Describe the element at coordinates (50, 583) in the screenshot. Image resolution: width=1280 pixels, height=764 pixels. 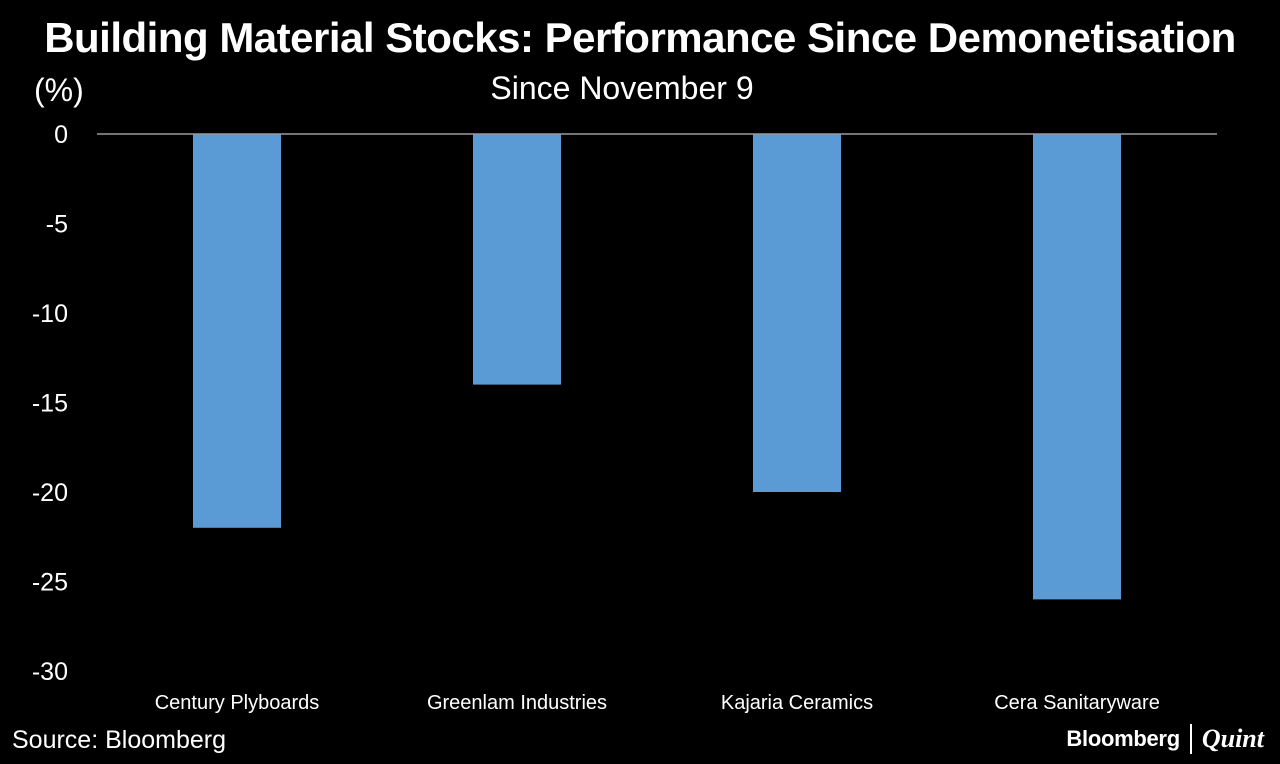
I see `y-tick-label: -25` at that location.